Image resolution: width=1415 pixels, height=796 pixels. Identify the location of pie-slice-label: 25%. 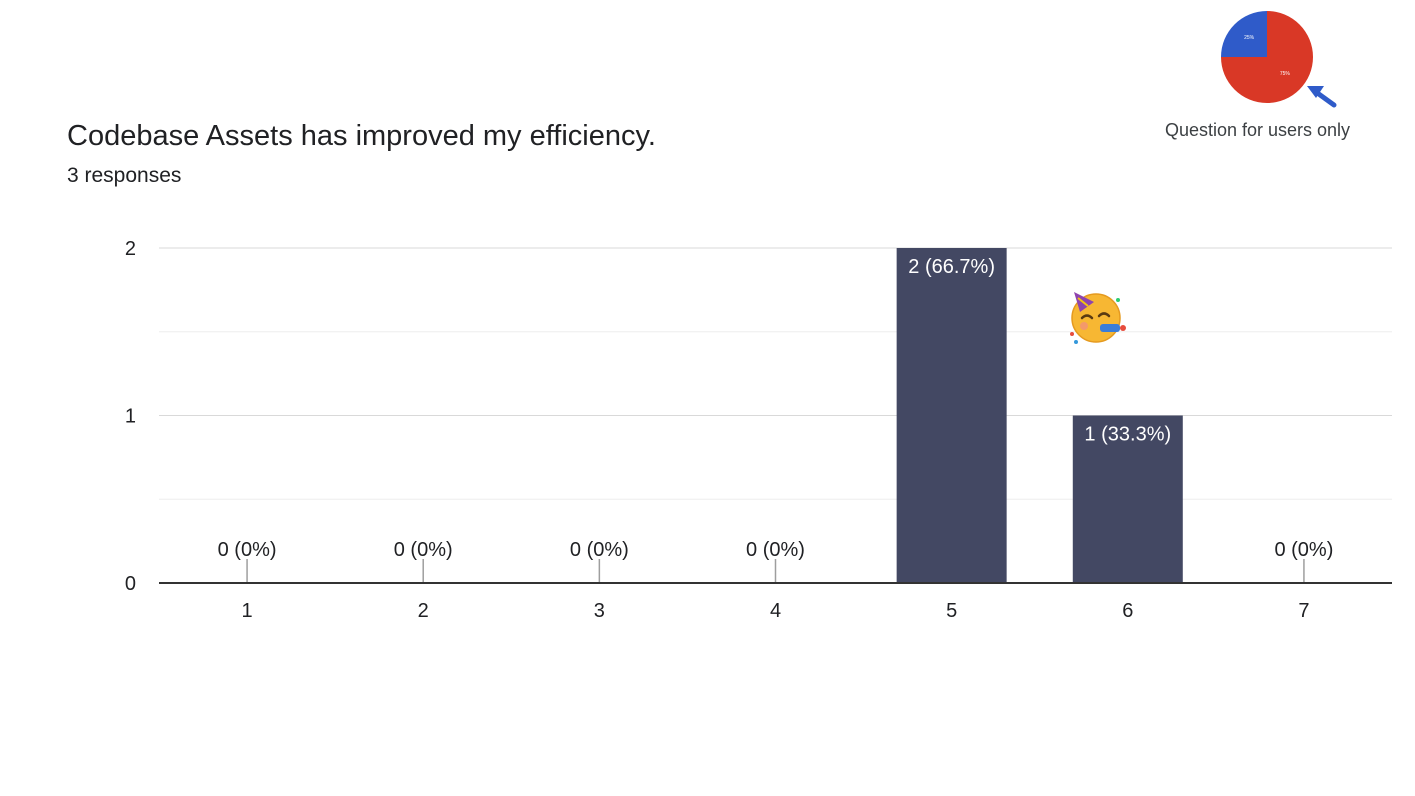
(1249, 38).